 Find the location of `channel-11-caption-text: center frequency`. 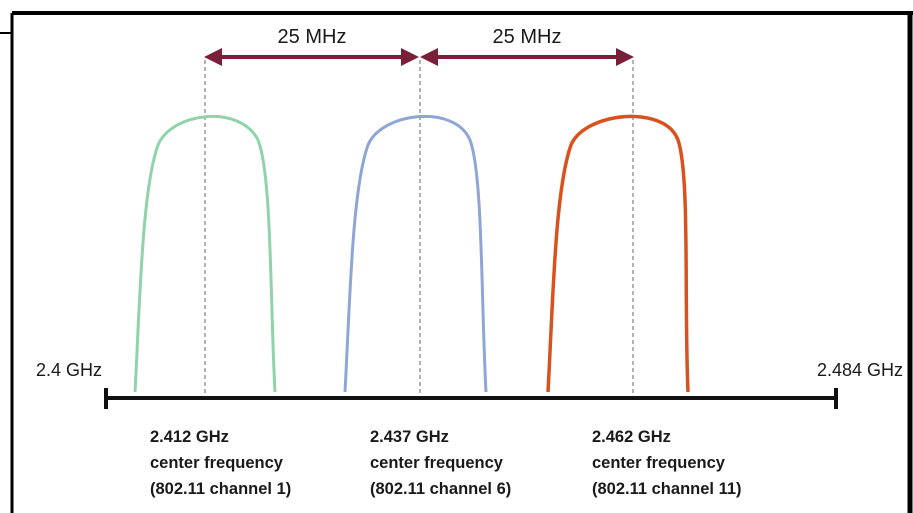

channel-11-caption-text: center frequency is located at coordinates (659, 463).